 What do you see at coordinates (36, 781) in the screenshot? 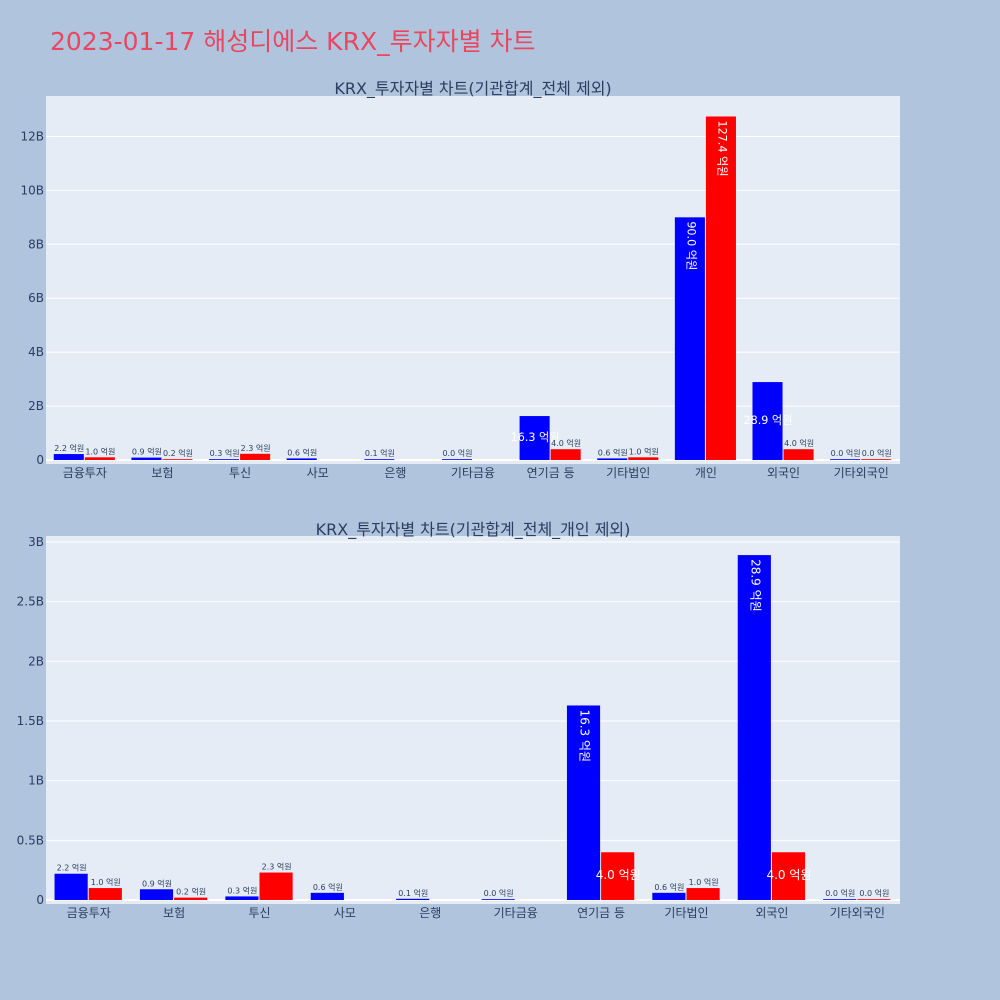
I see `y-tick-label: 1B` at bounding box center [36, 781].